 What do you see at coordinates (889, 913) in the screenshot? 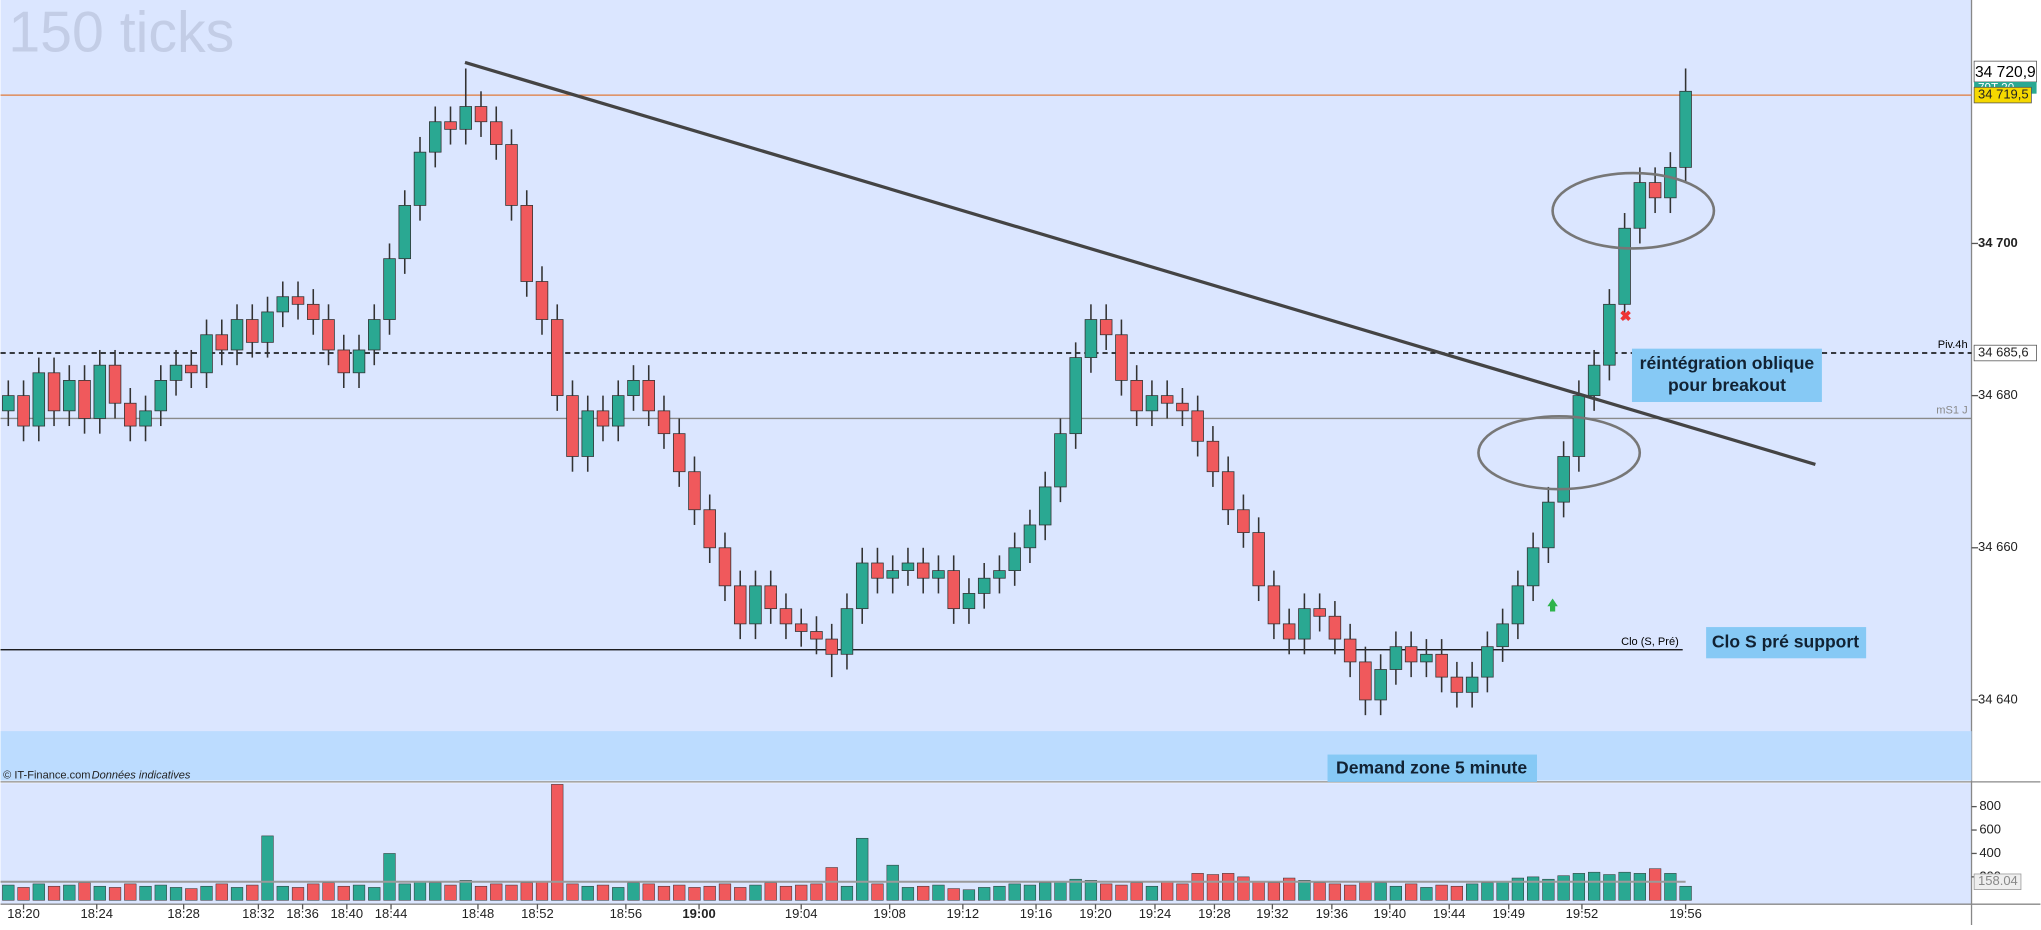
I see `x-tick-label: 19:08` at bounding box center [889, 913].